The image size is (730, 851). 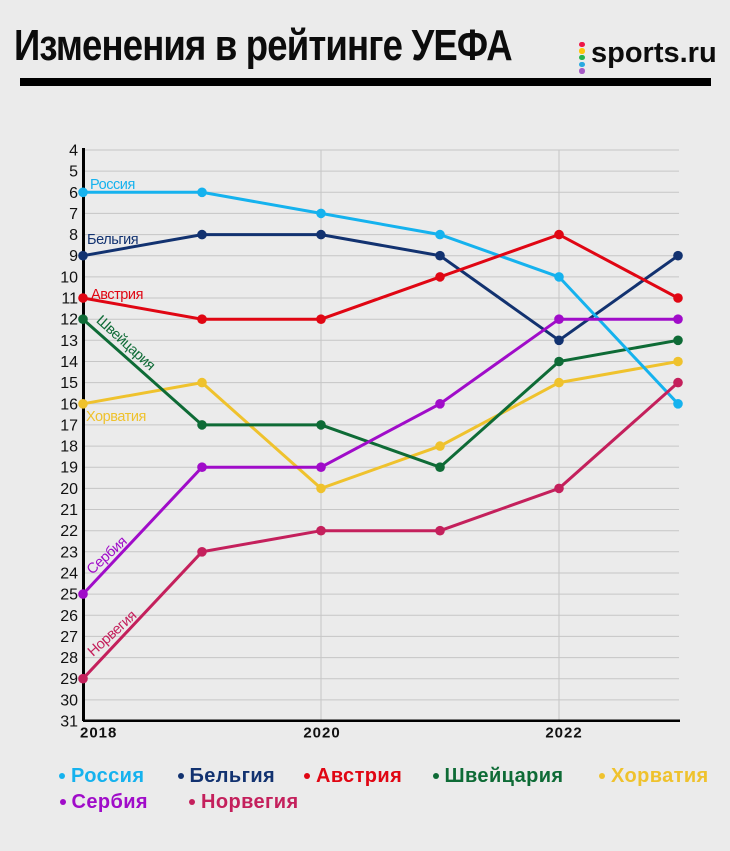 What do you see at coordinates (69, 383) in the screenshot?
I see `svg-text: 15` at bounding box center [69, 383].